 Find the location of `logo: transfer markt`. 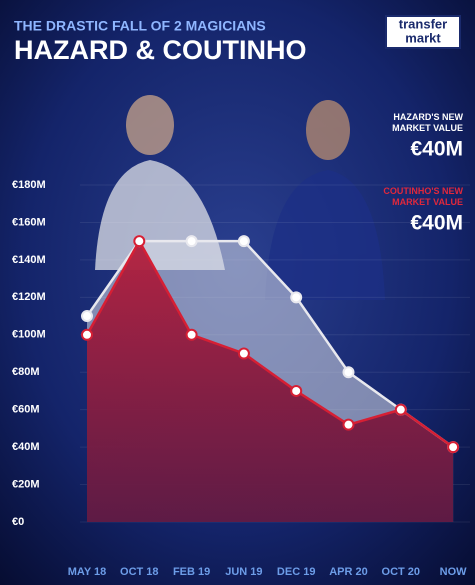

logo: transfer markt is located at coordinates (423, 32).